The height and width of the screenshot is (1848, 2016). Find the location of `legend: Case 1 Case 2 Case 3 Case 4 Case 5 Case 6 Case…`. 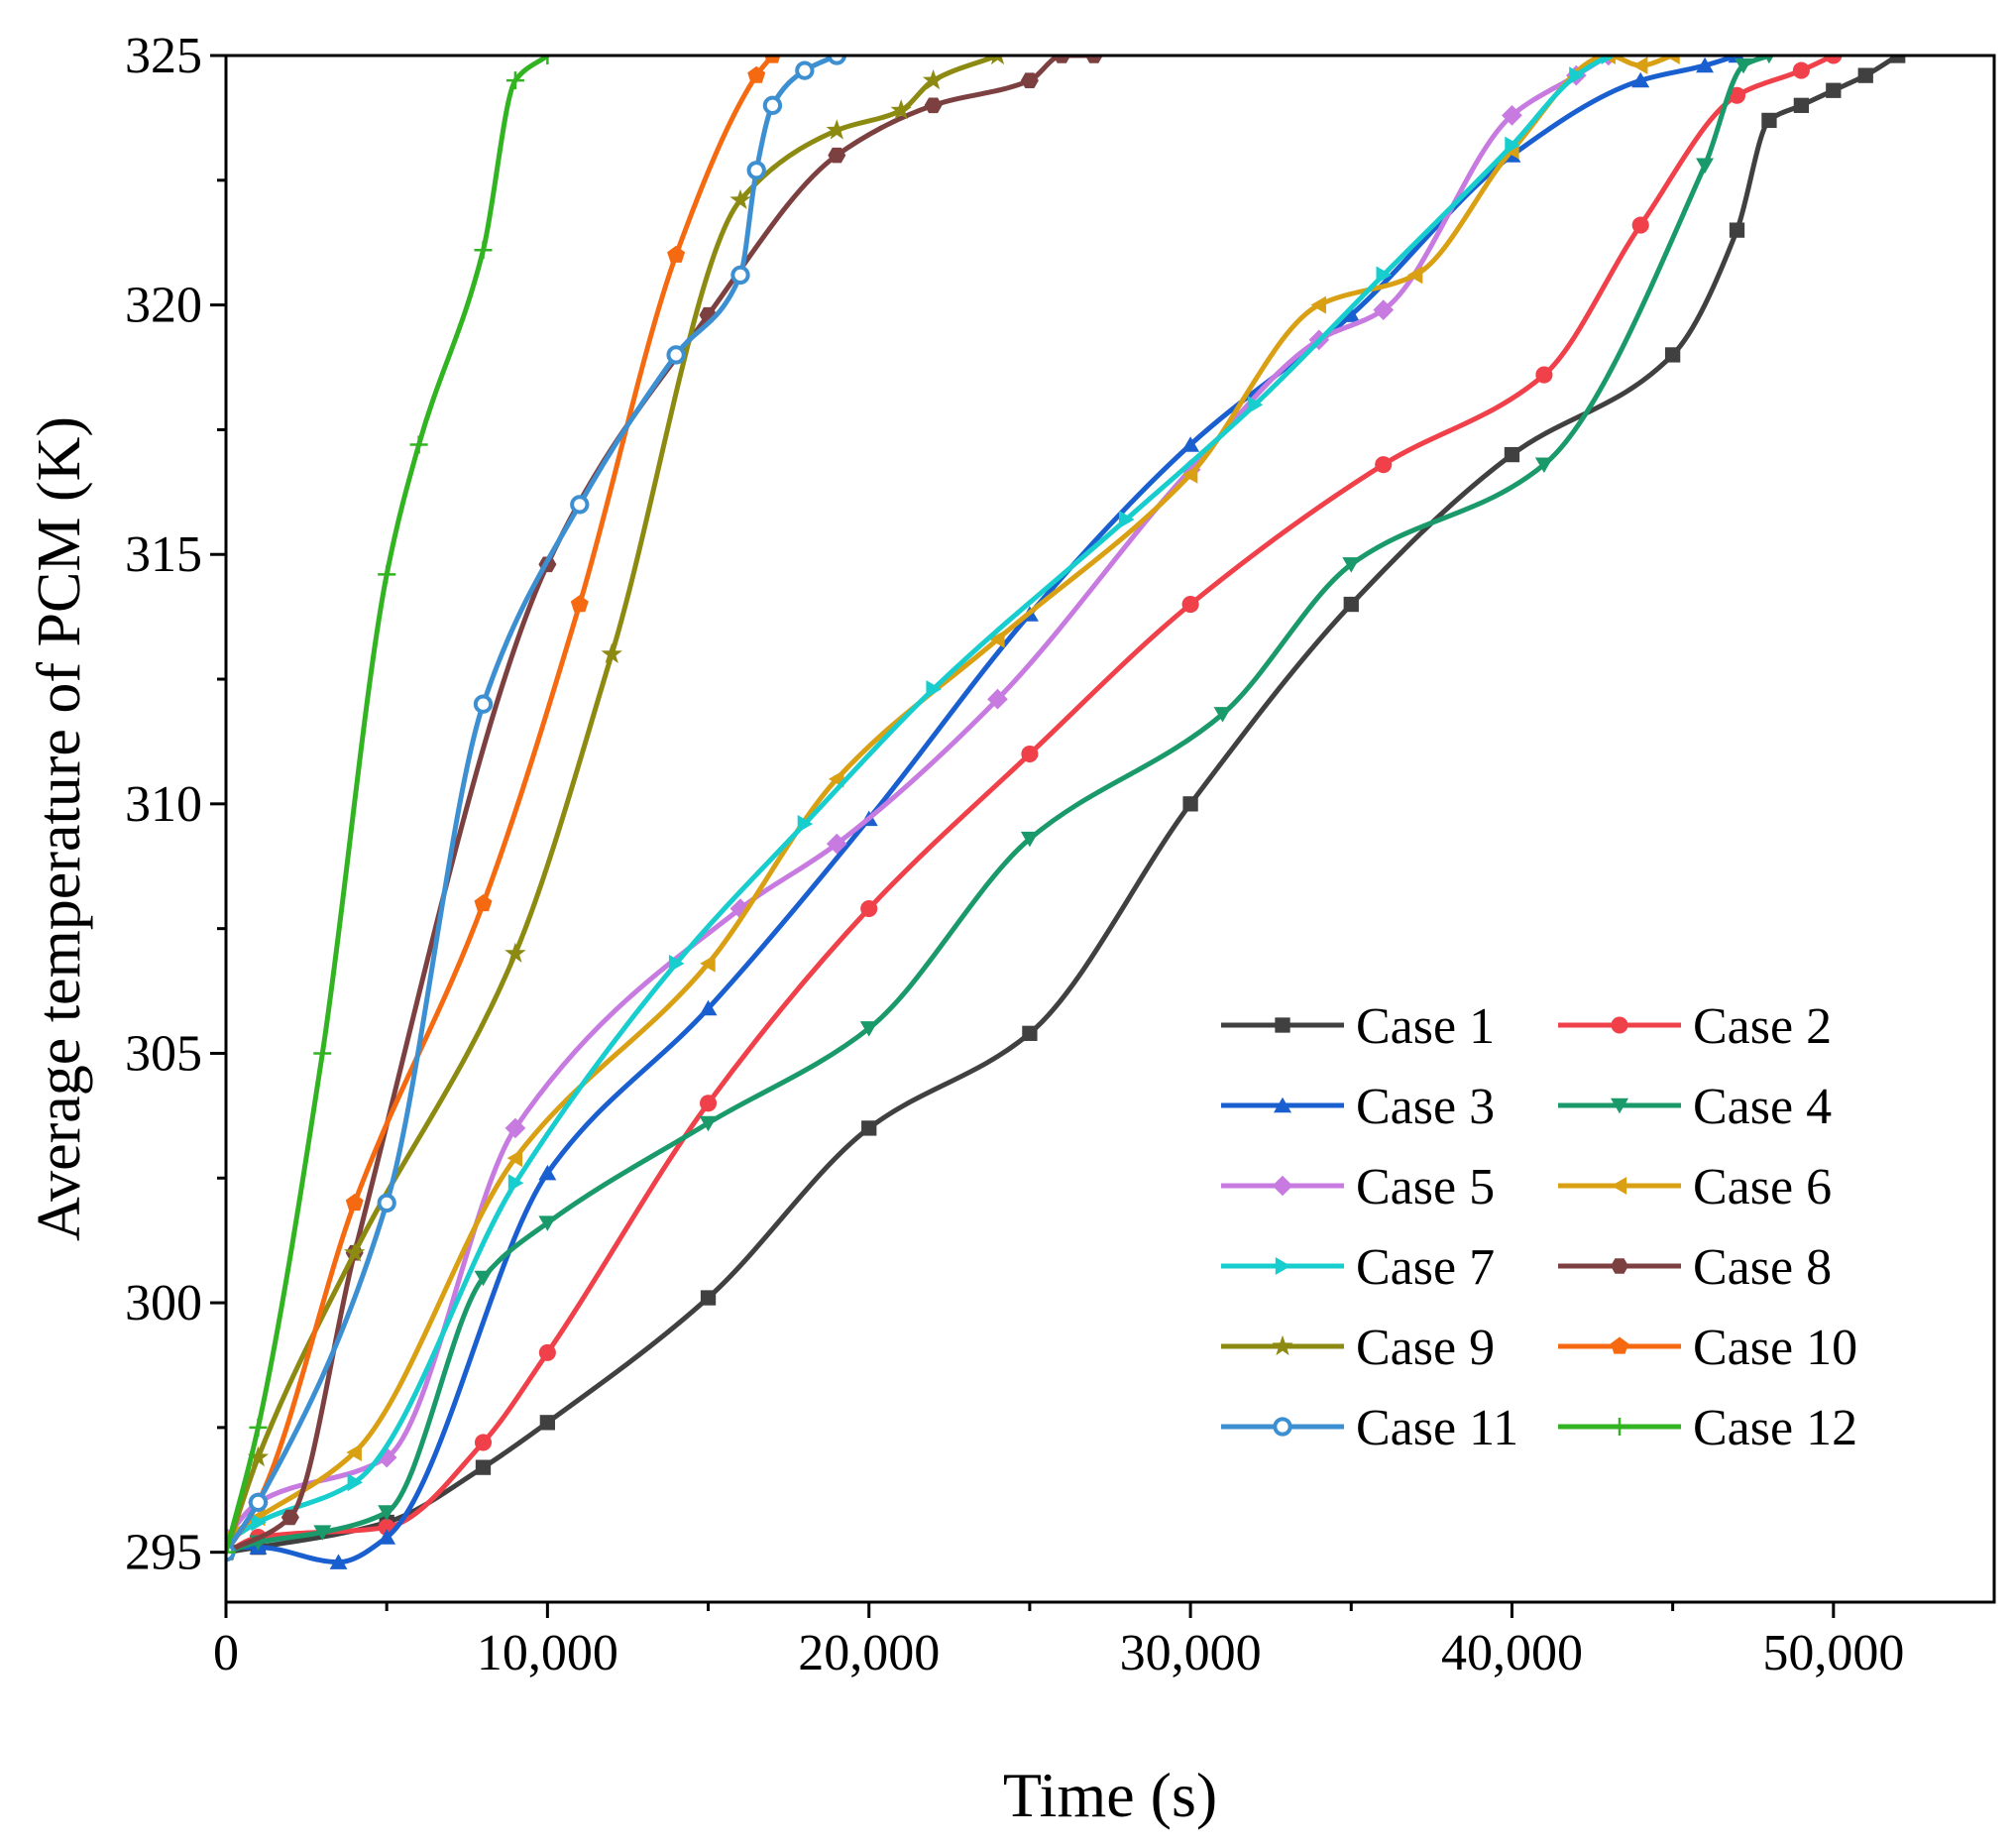

legend: Case 1 Case 2 Case 3 Case 4 Case 5 Case 6 Case… is located at coordinates (1539, 1227).